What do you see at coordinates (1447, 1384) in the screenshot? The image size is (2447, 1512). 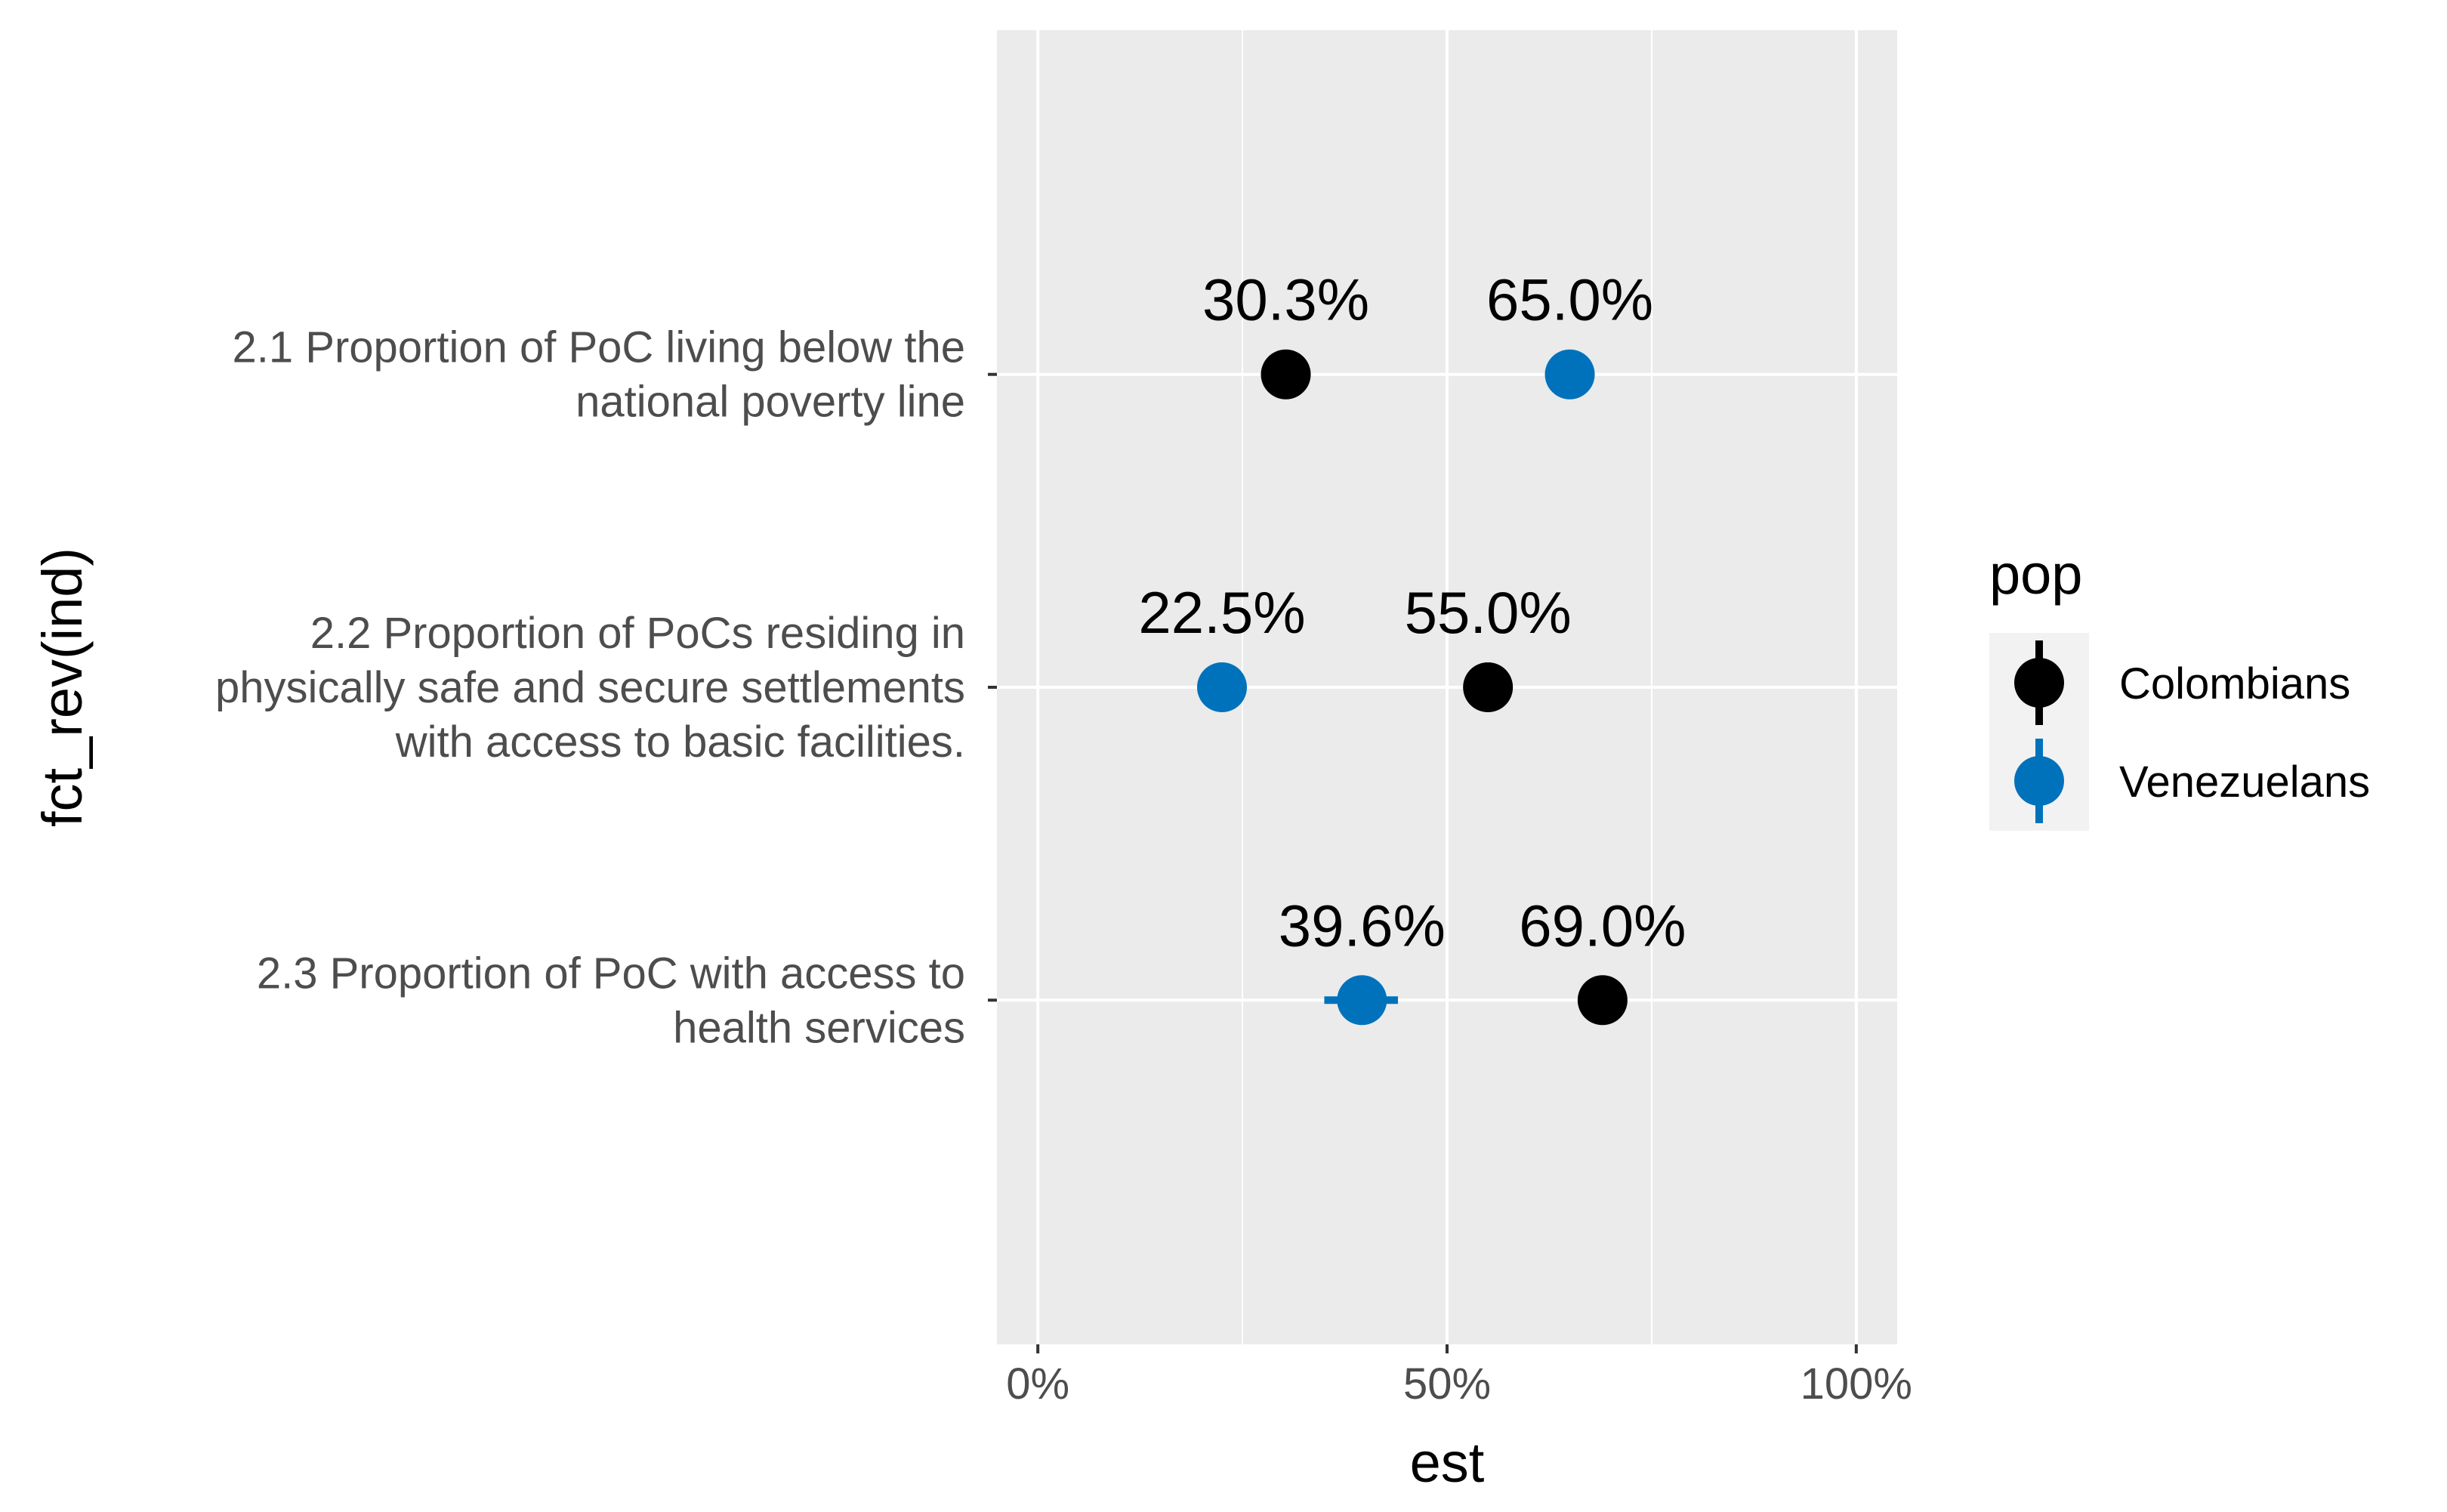 I see `x-tick-label: 50%` at bounding box center [1447, 1384].